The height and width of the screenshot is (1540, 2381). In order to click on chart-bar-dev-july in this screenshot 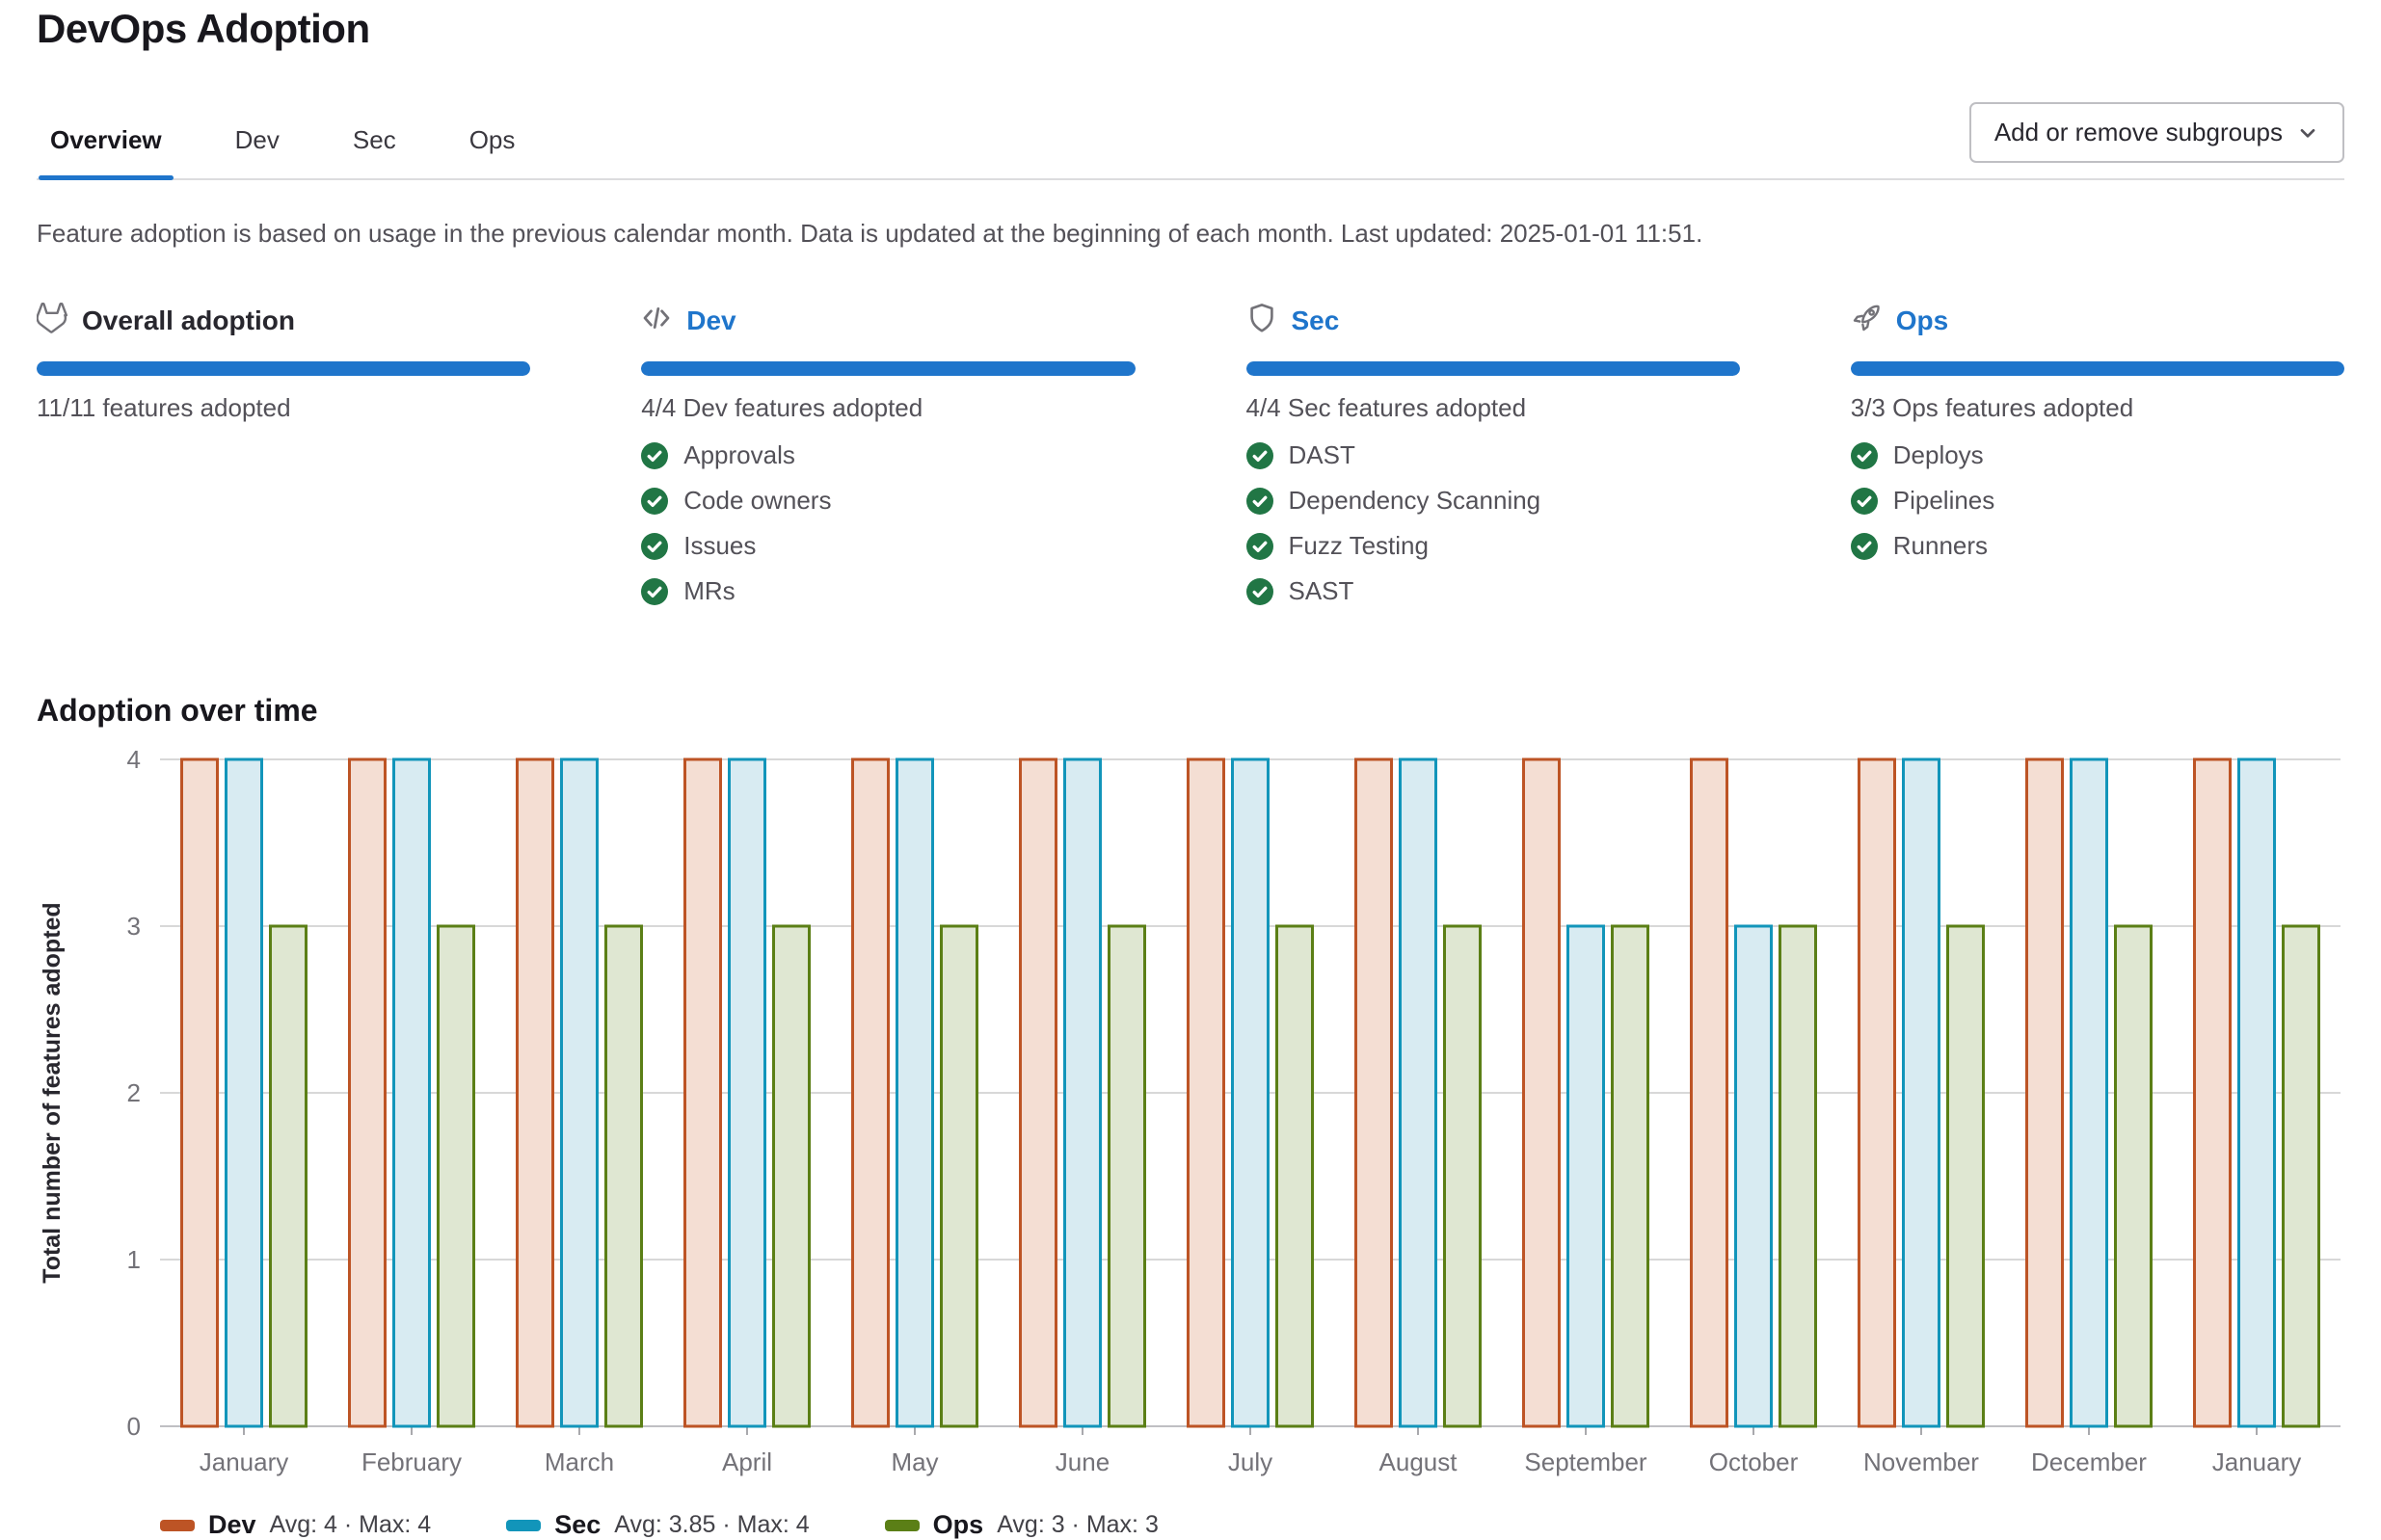, I will do `click(1206, 1092)`.